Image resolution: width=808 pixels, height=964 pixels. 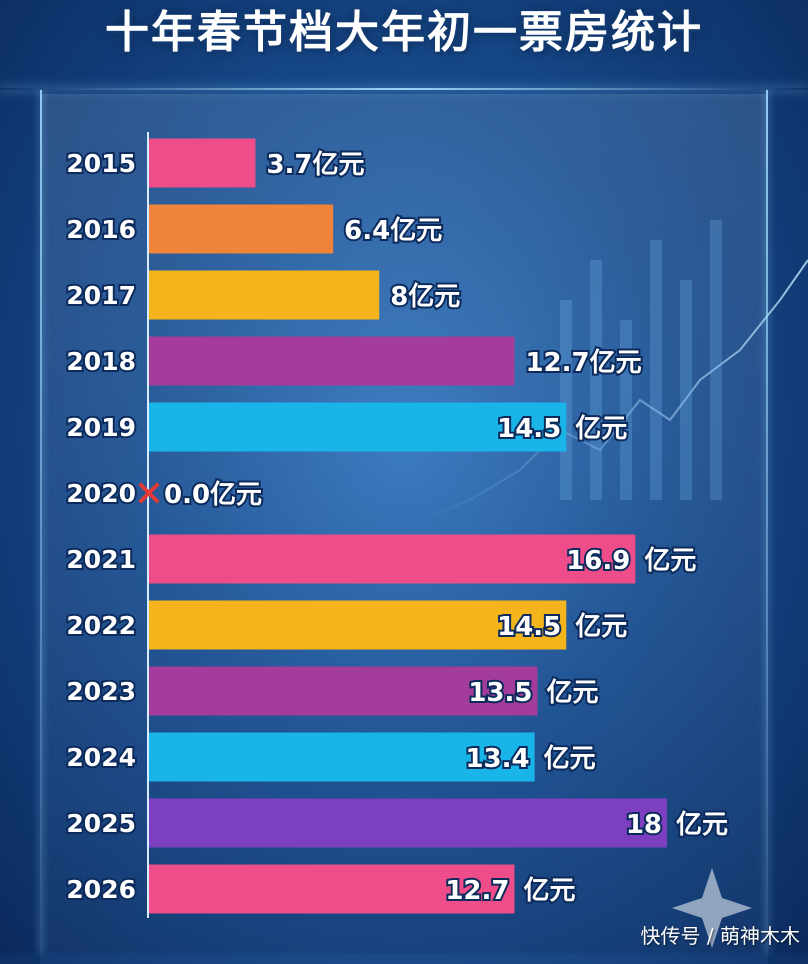 What do you see at coordinates (644, 825) in the screenshot?
I see `value-label: 18` at bounding box center [644, 825].